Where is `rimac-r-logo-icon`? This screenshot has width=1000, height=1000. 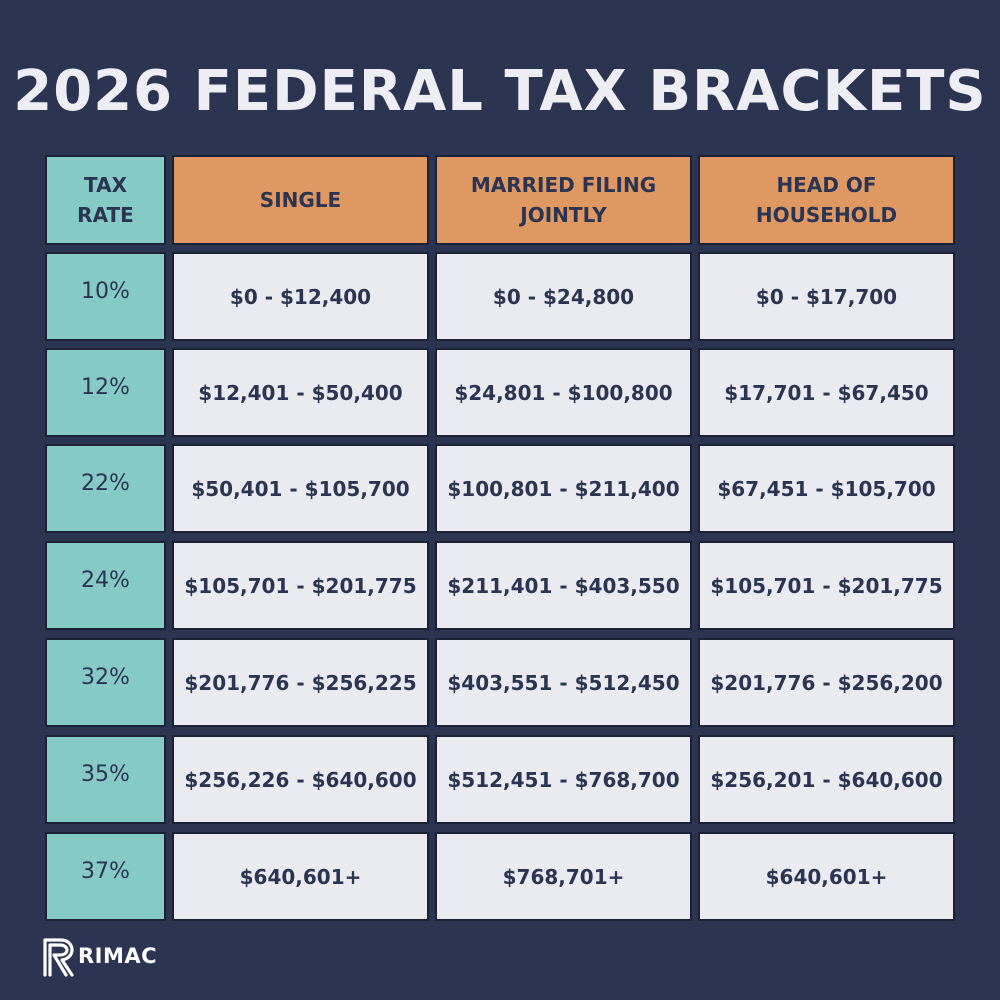 rimac-r-logo-icon is located at coordinates (59, 956).